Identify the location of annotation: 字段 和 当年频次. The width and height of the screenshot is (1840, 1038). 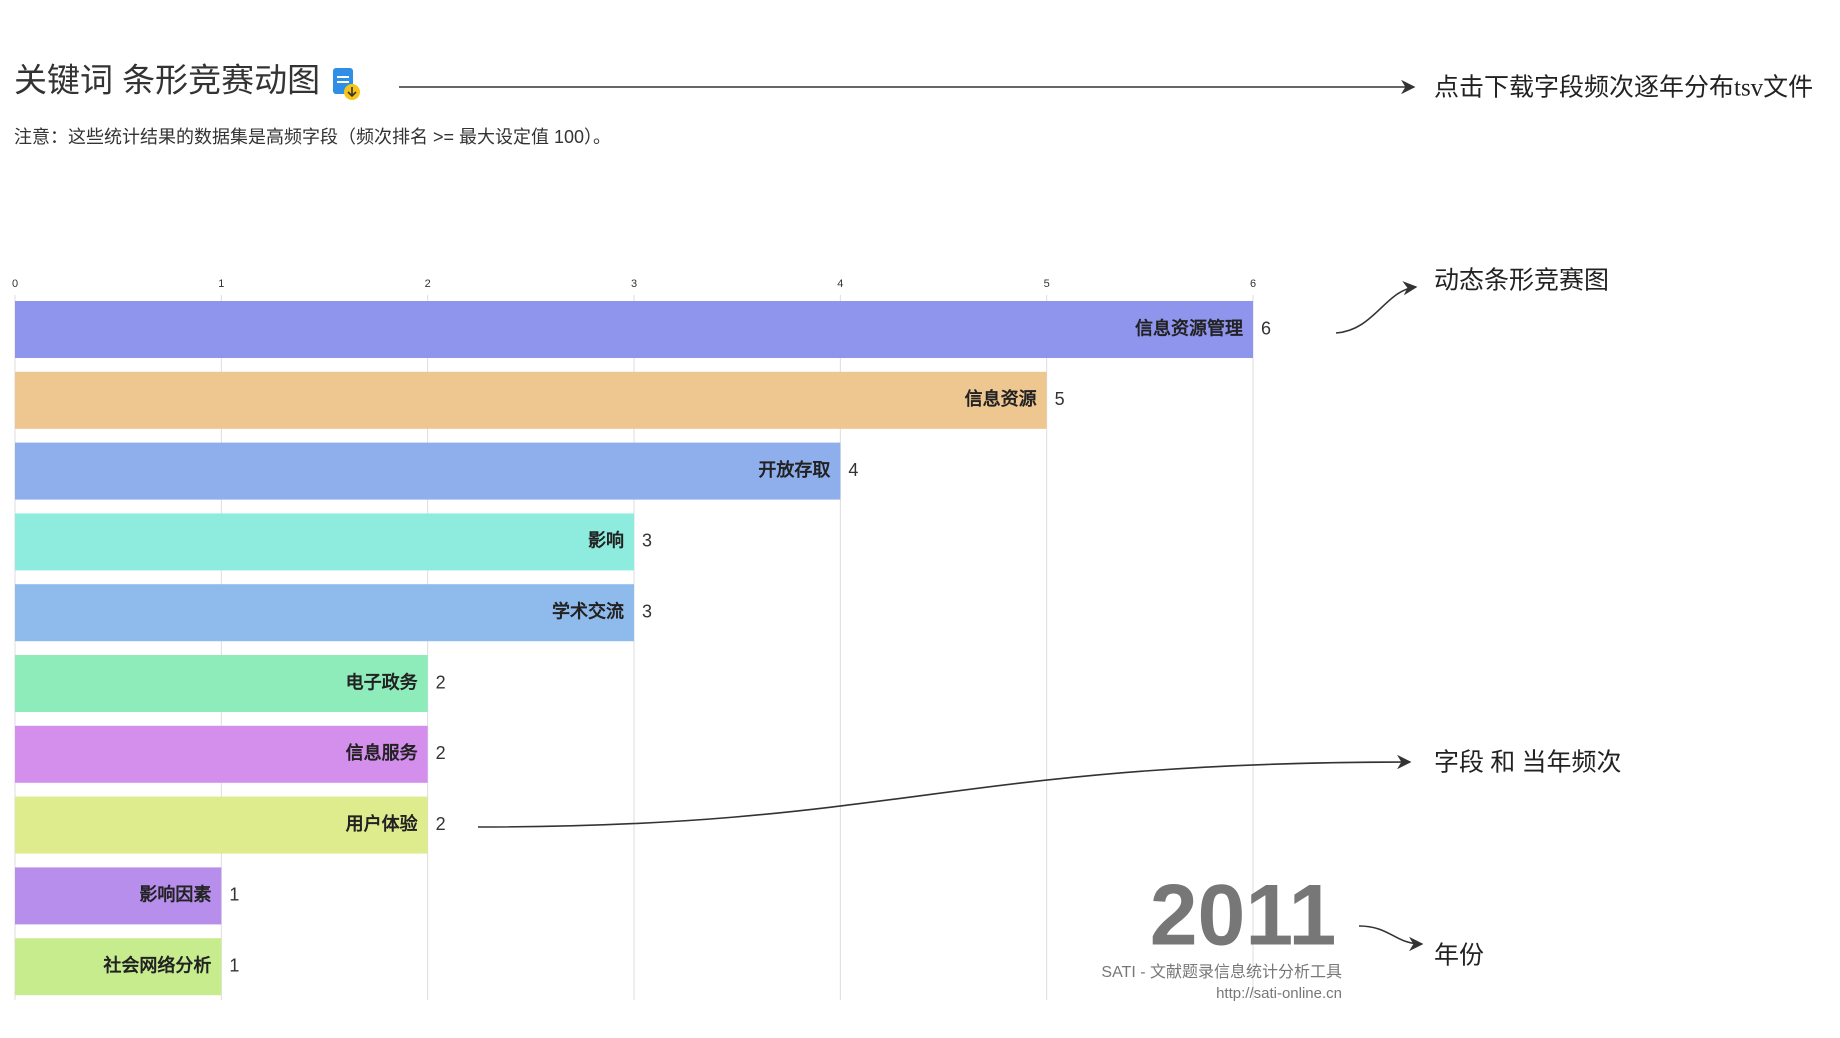
(1528, 763).